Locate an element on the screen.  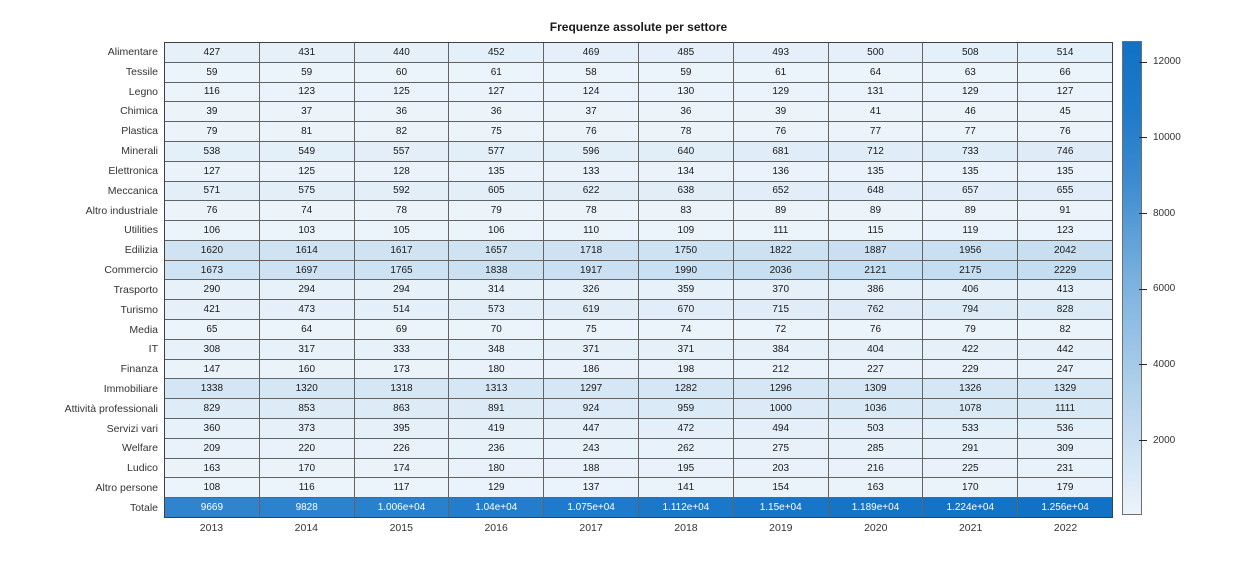
heatmap-cell: 72 is located at coordinates (780, 329).